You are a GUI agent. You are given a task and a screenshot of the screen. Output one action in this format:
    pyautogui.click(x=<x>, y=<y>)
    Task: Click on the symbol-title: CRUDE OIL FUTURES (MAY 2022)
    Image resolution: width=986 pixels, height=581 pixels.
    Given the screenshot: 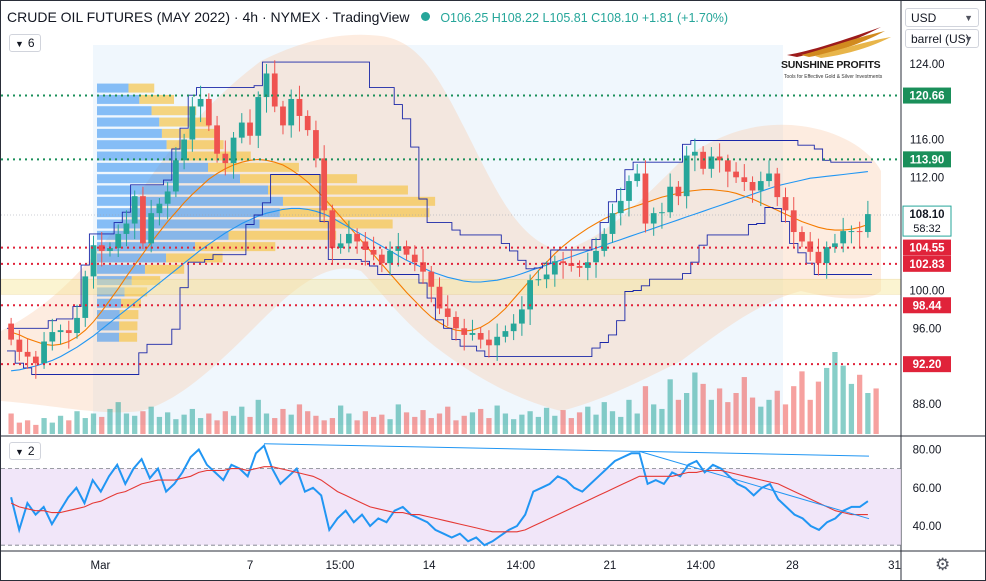 What is the action you would take?
    pyautogui.click(x=119, y=17)
    